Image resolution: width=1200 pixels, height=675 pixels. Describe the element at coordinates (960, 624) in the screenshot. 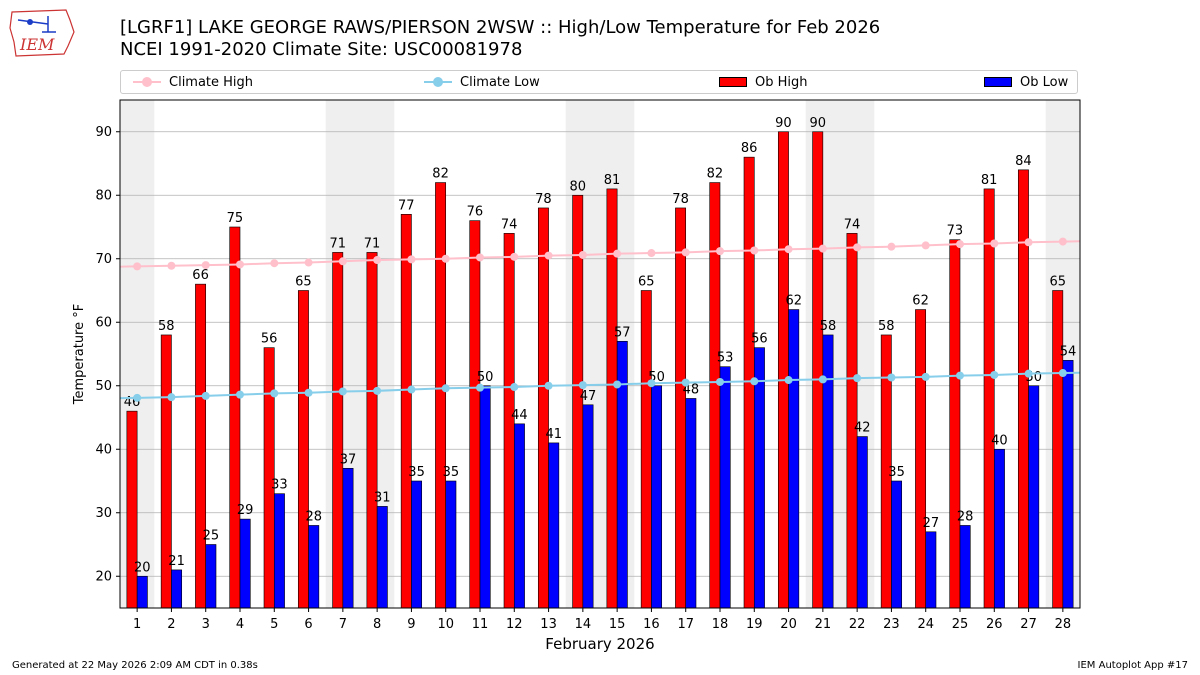

I see `x-tick-label-25: 25` at that location.